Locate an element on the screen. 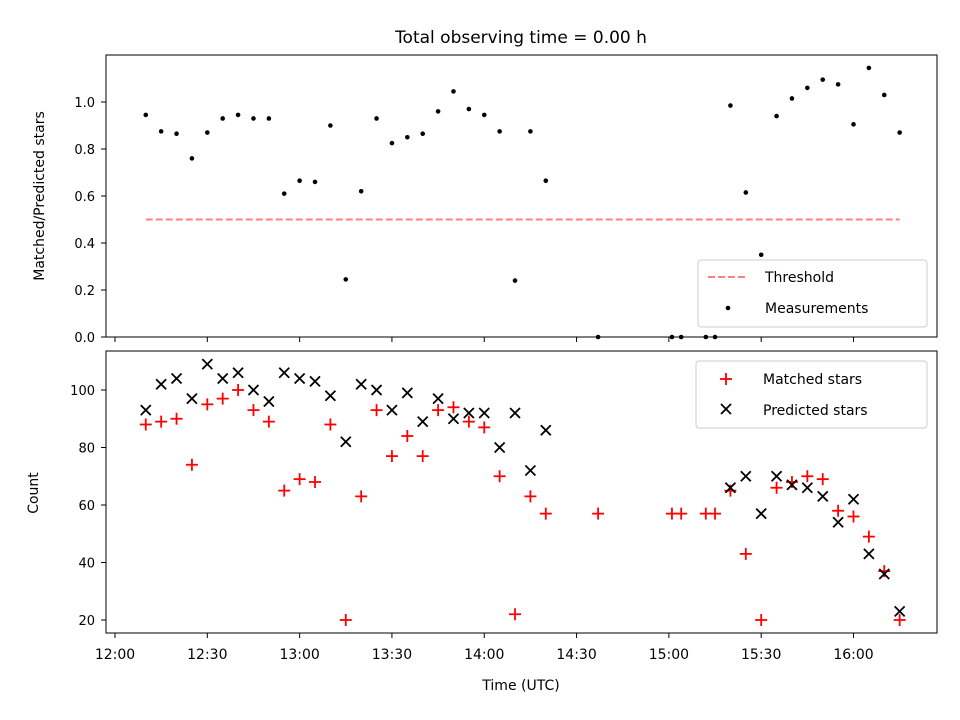 The height and width of the screenshot is (720, 960). bottom-y-tick-label: 100 is located at coordinates (82, 391).